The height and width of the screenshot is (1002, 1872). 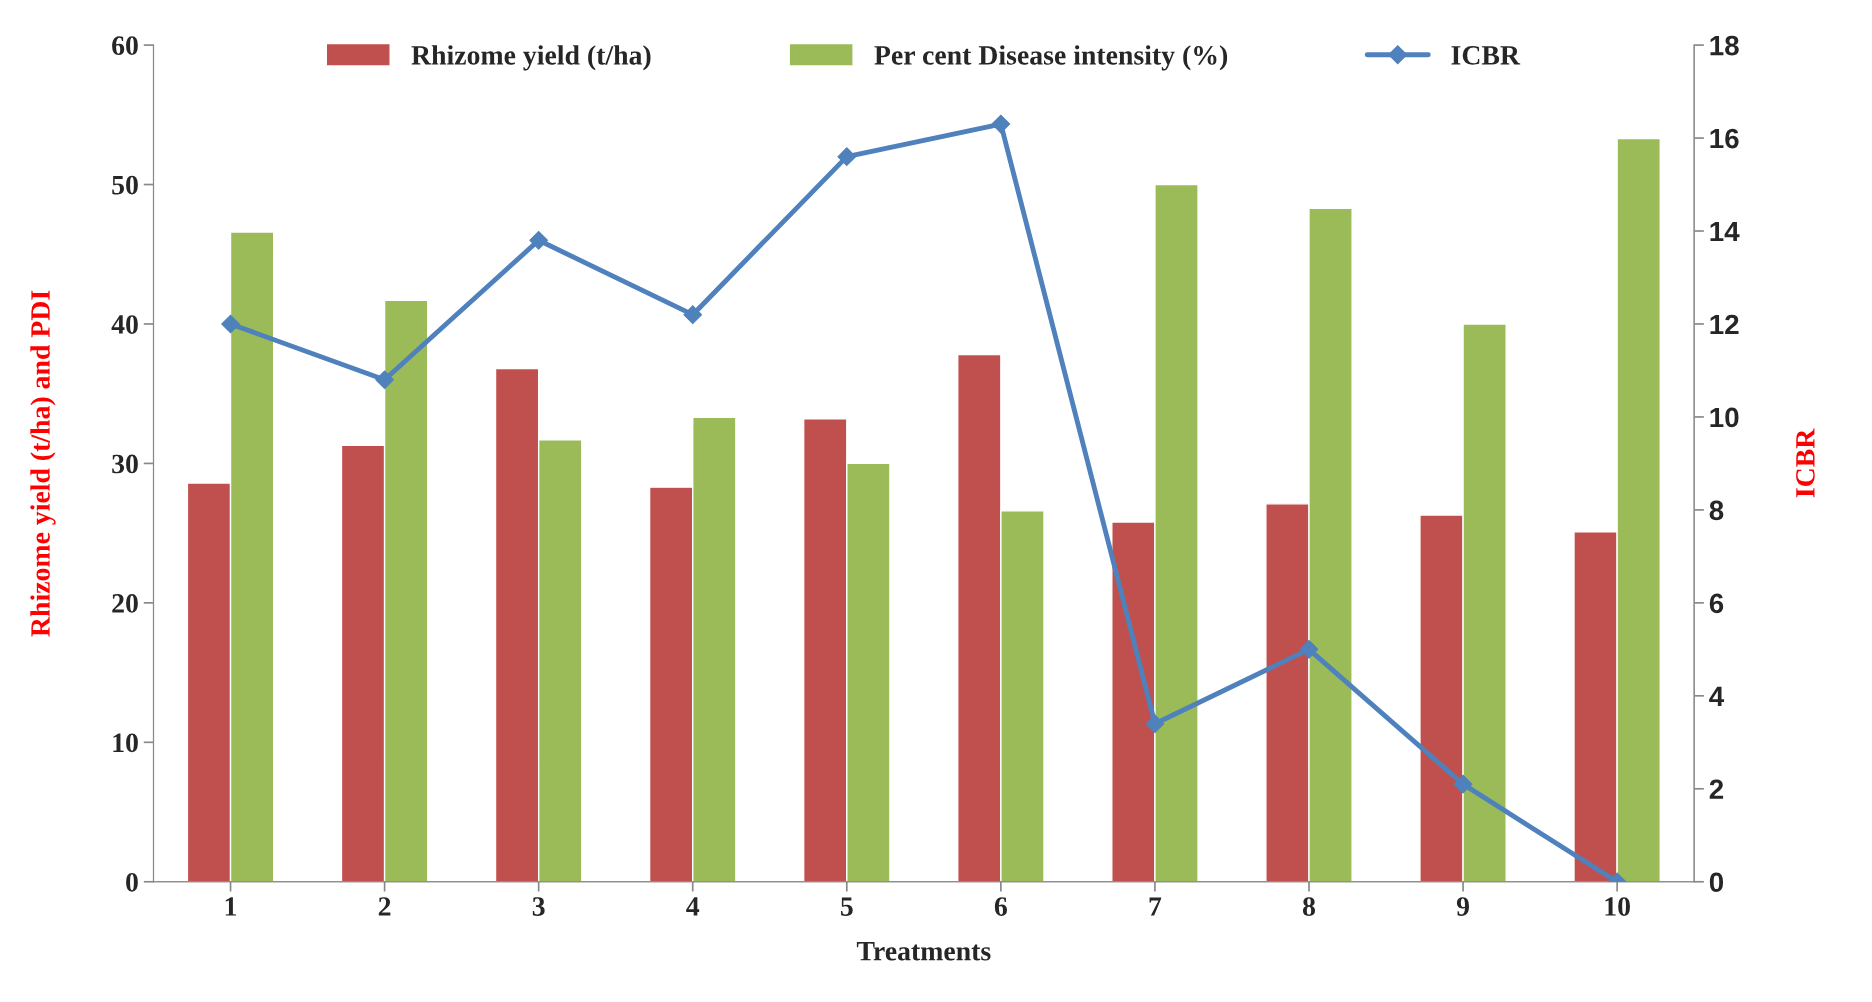 What do you see at coordinates (923, 951) in the screenshot?
I see `x-axis-title: Treatments` at bounding box center [923, 951].